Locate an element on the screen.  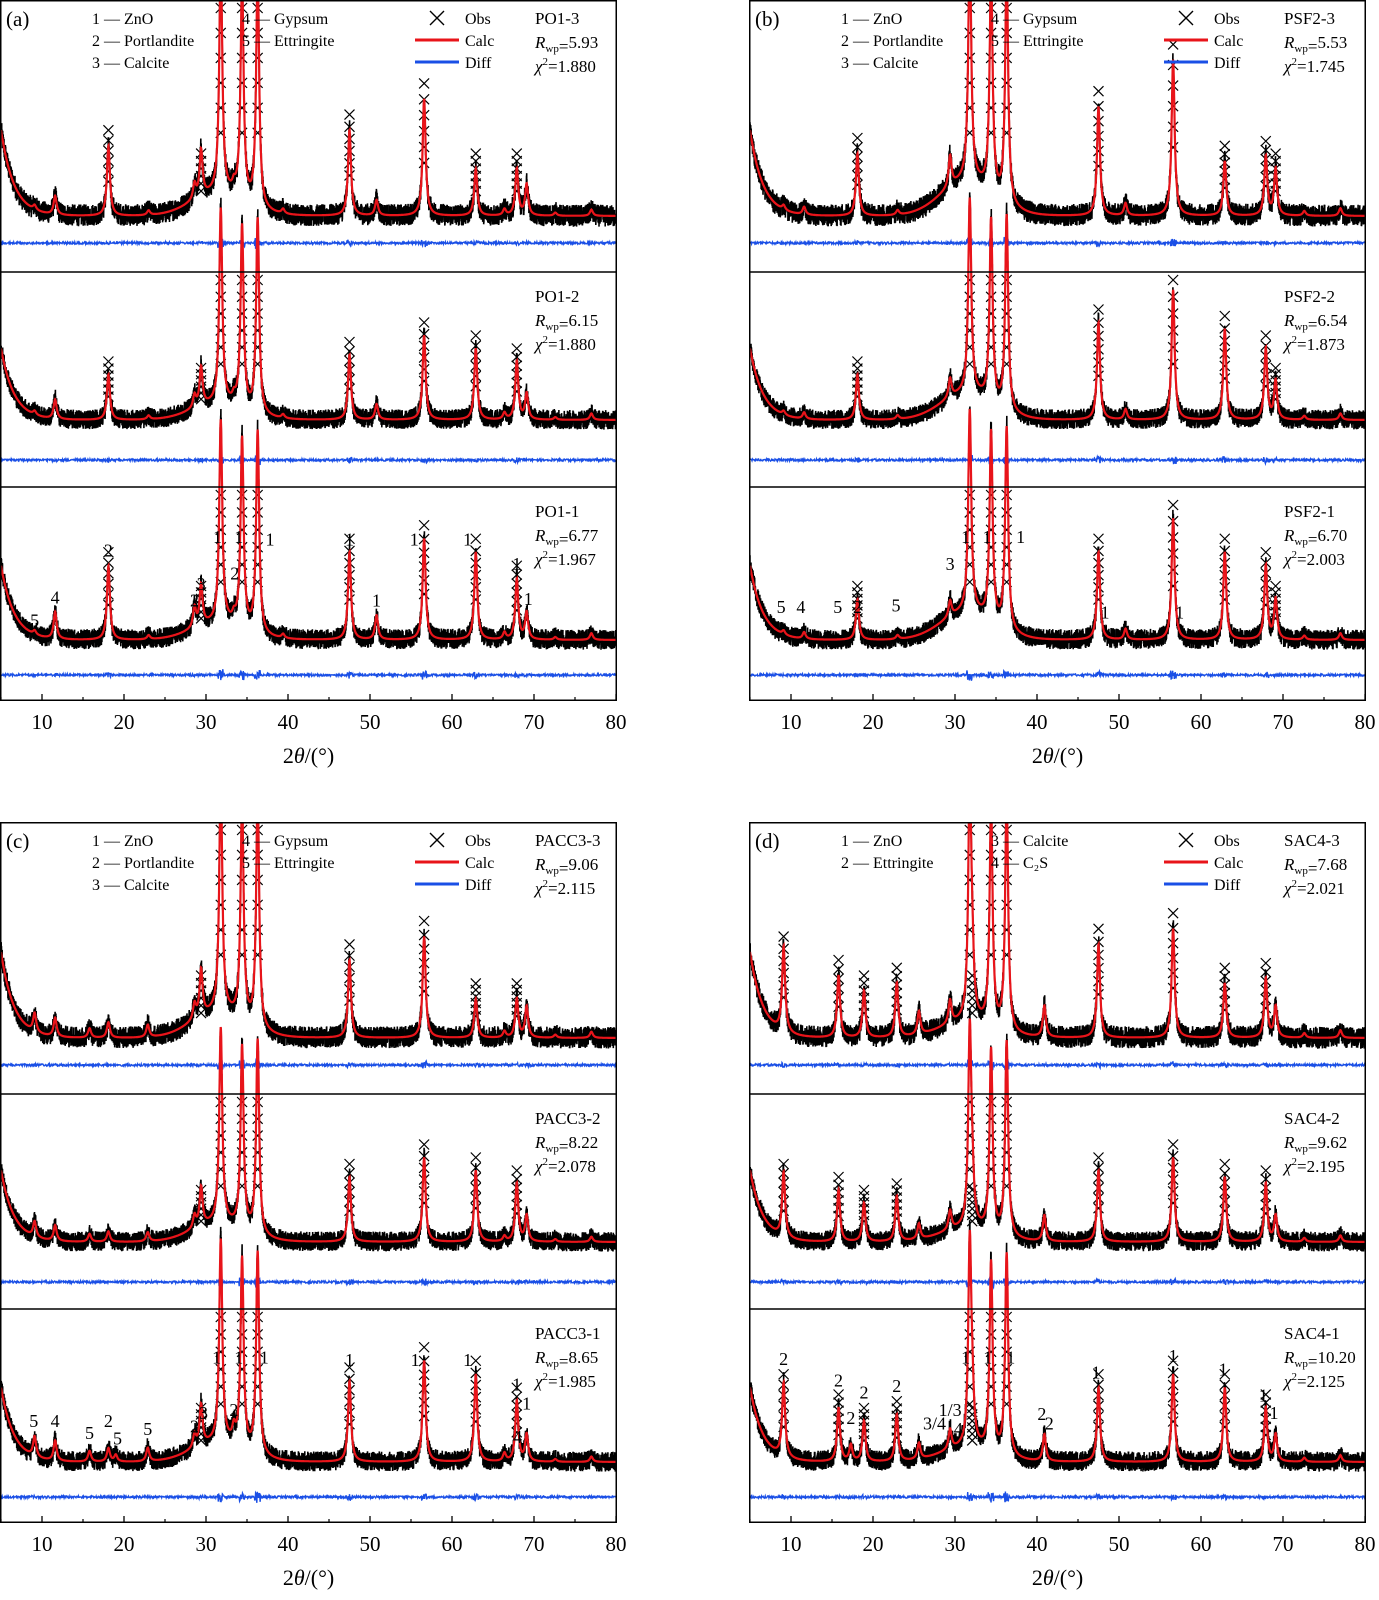
x-tick-label: 60 is located at coordinates (452, 722).